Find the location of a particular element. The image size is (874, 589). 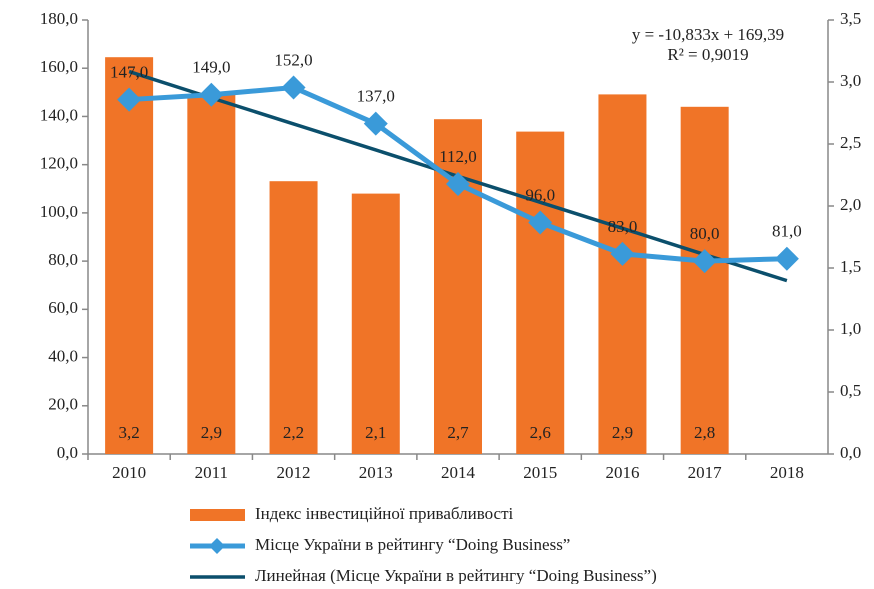

line-value-label: 149,0 is located at coordinates (211, 67).